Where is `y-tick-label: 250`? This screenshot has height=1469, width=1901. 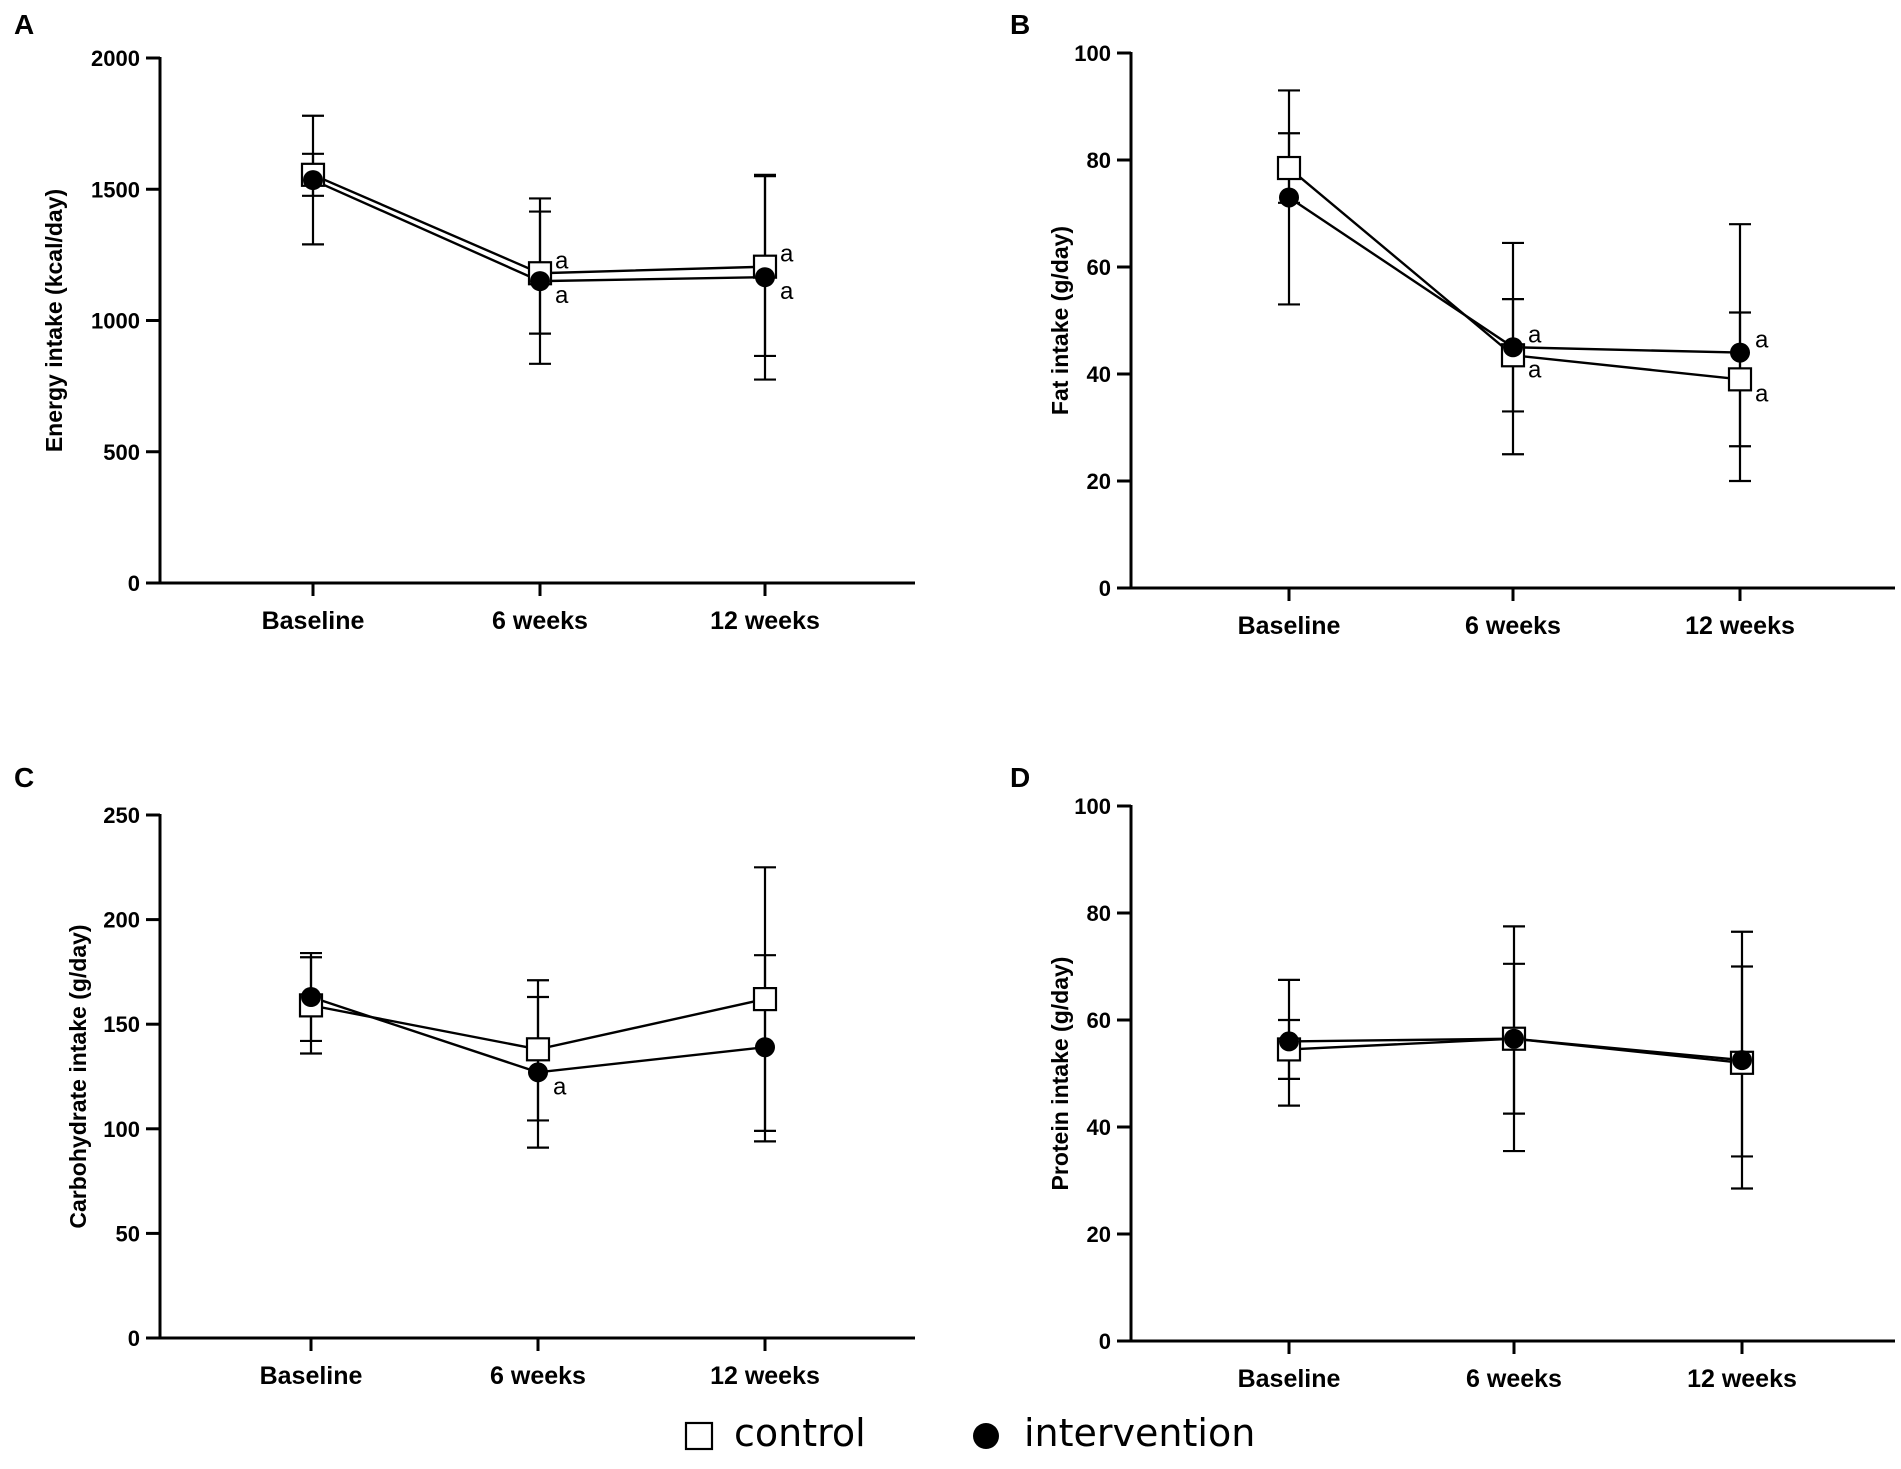 y-tick-label: 250 is located at coordinates (121, 815).